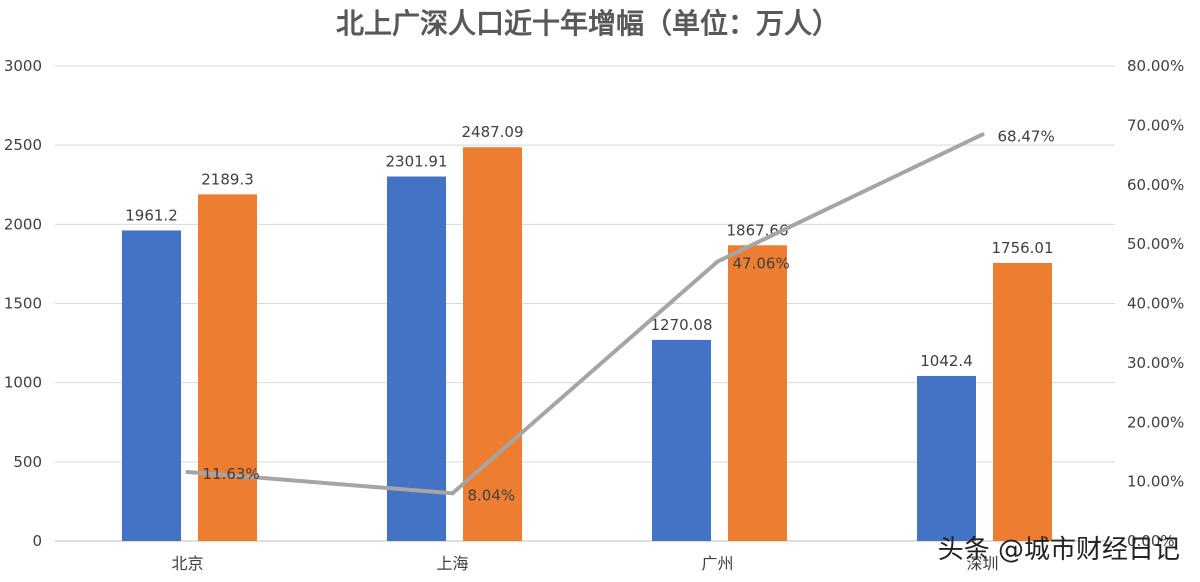 Image resolution: width=1200 pixels, height=582 pixels. I want to click on y2-tick-label: 50.00%, so click(1155, 244).